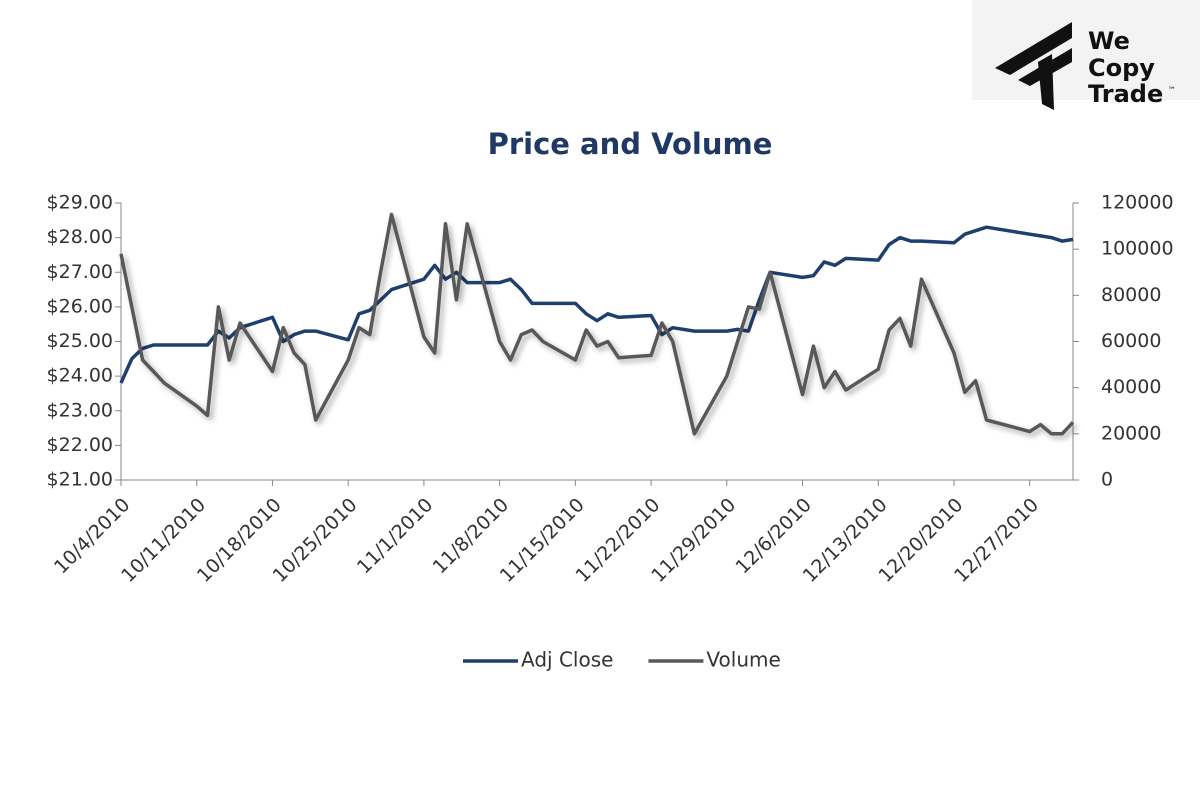 This screenshot has width=1200, height=800. What do you see at coordinates (1107, 480) in the screenshot?
I see `y2-tick-label: 0` at bounding box center [1107, 480].